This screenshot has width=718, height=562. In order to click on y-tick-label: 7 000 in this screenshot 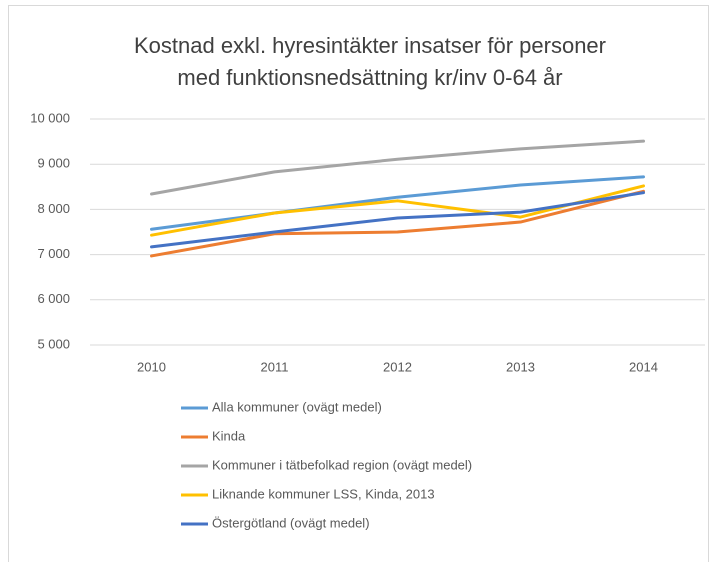, I will do `click(53, 253)`.